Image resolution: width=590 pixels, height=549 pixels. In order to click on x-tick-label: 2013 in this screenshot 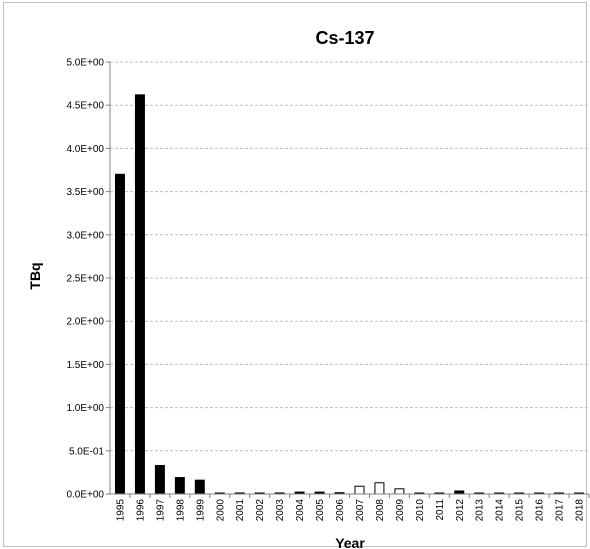, I will do `click(480, 510)`.